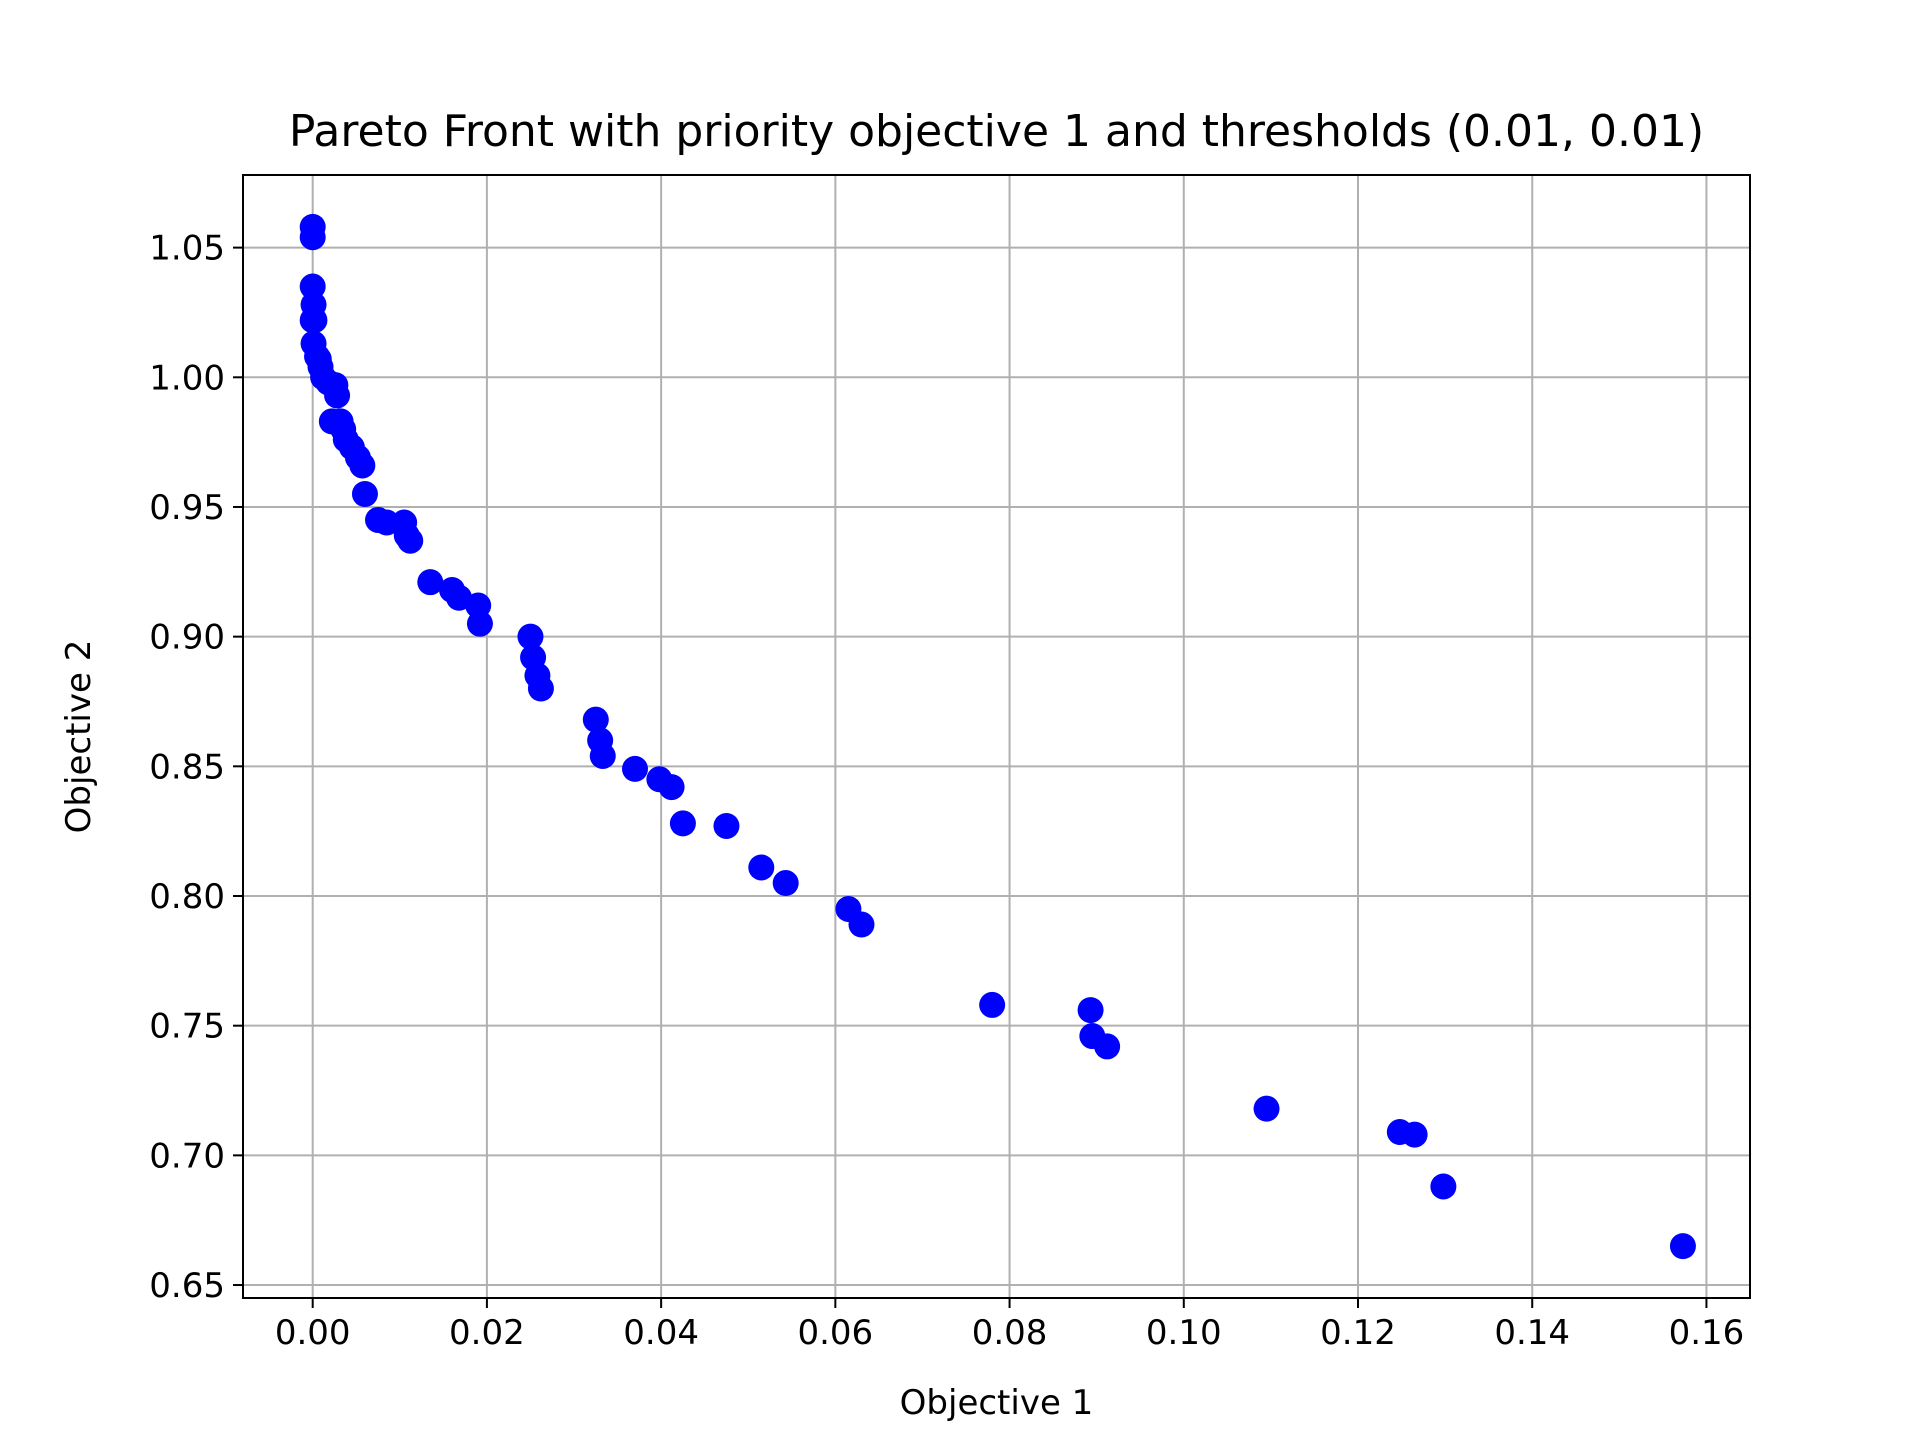  What do you see at coordinates (487, 1333) in the screenshot?
I see `x-tick-label: 0.02` at bounding box center [487, 1333].